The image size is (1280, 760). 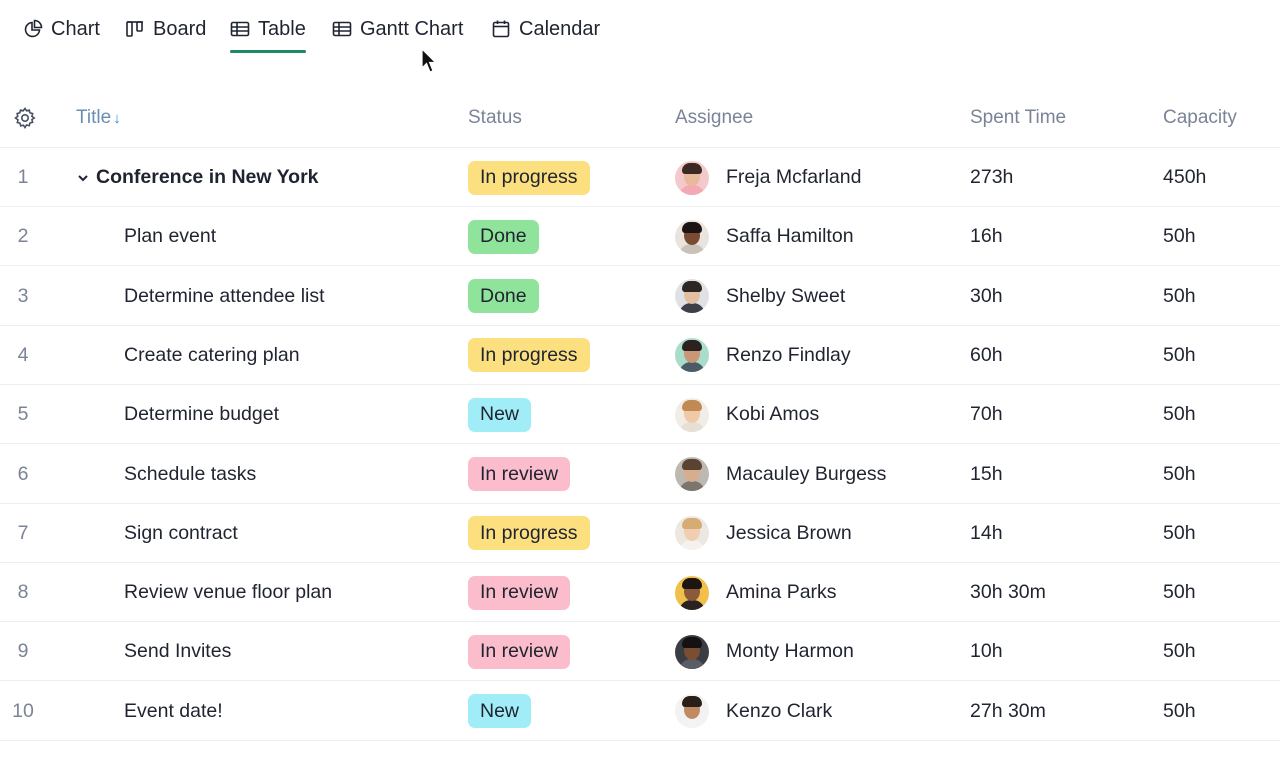 I want to click on assignee-cell: Jessica Brown, so click(x=763, y=533).